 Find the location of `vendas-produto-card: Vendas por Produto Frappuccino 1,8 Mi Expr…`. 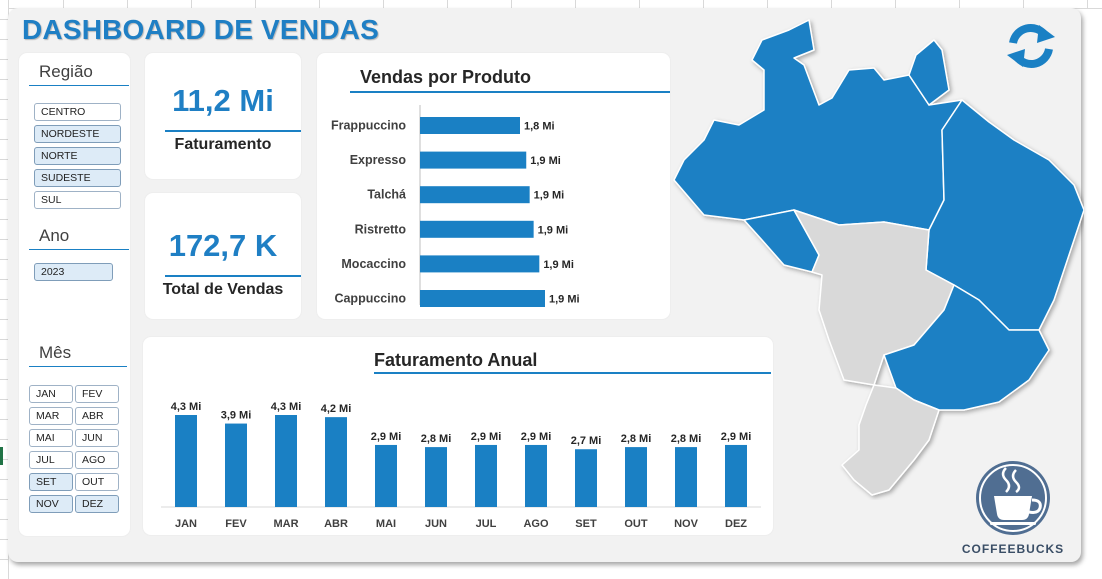

vendas-produto-card: Vendas por Produto Frappuccino 1,8 Mi Expr… is located at coordinates (493, 186).